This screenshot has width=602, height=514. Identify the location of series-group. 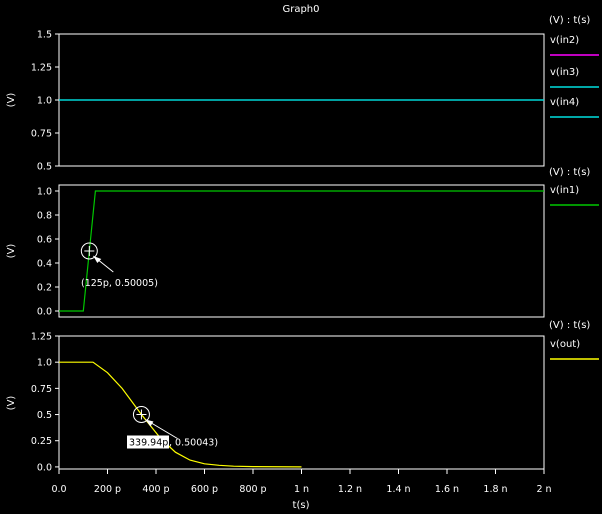
(180, 414).